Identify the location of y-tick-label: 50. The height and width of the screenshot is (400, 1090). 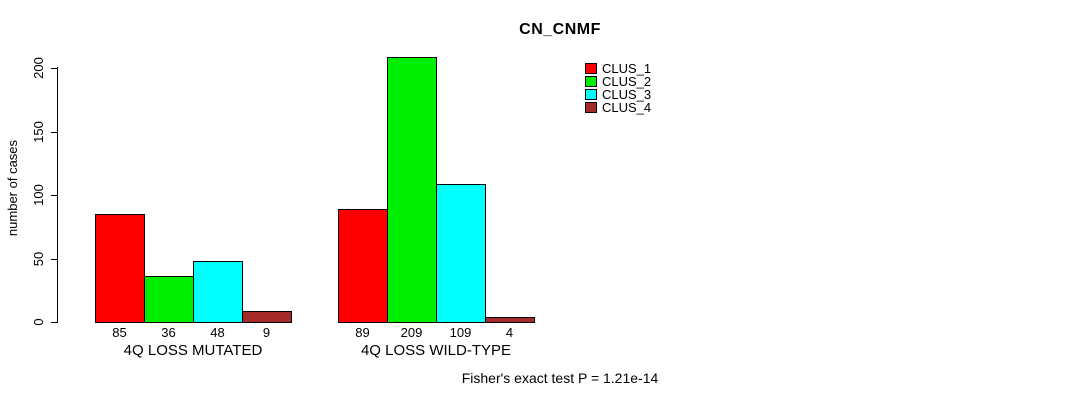
(38, 259).